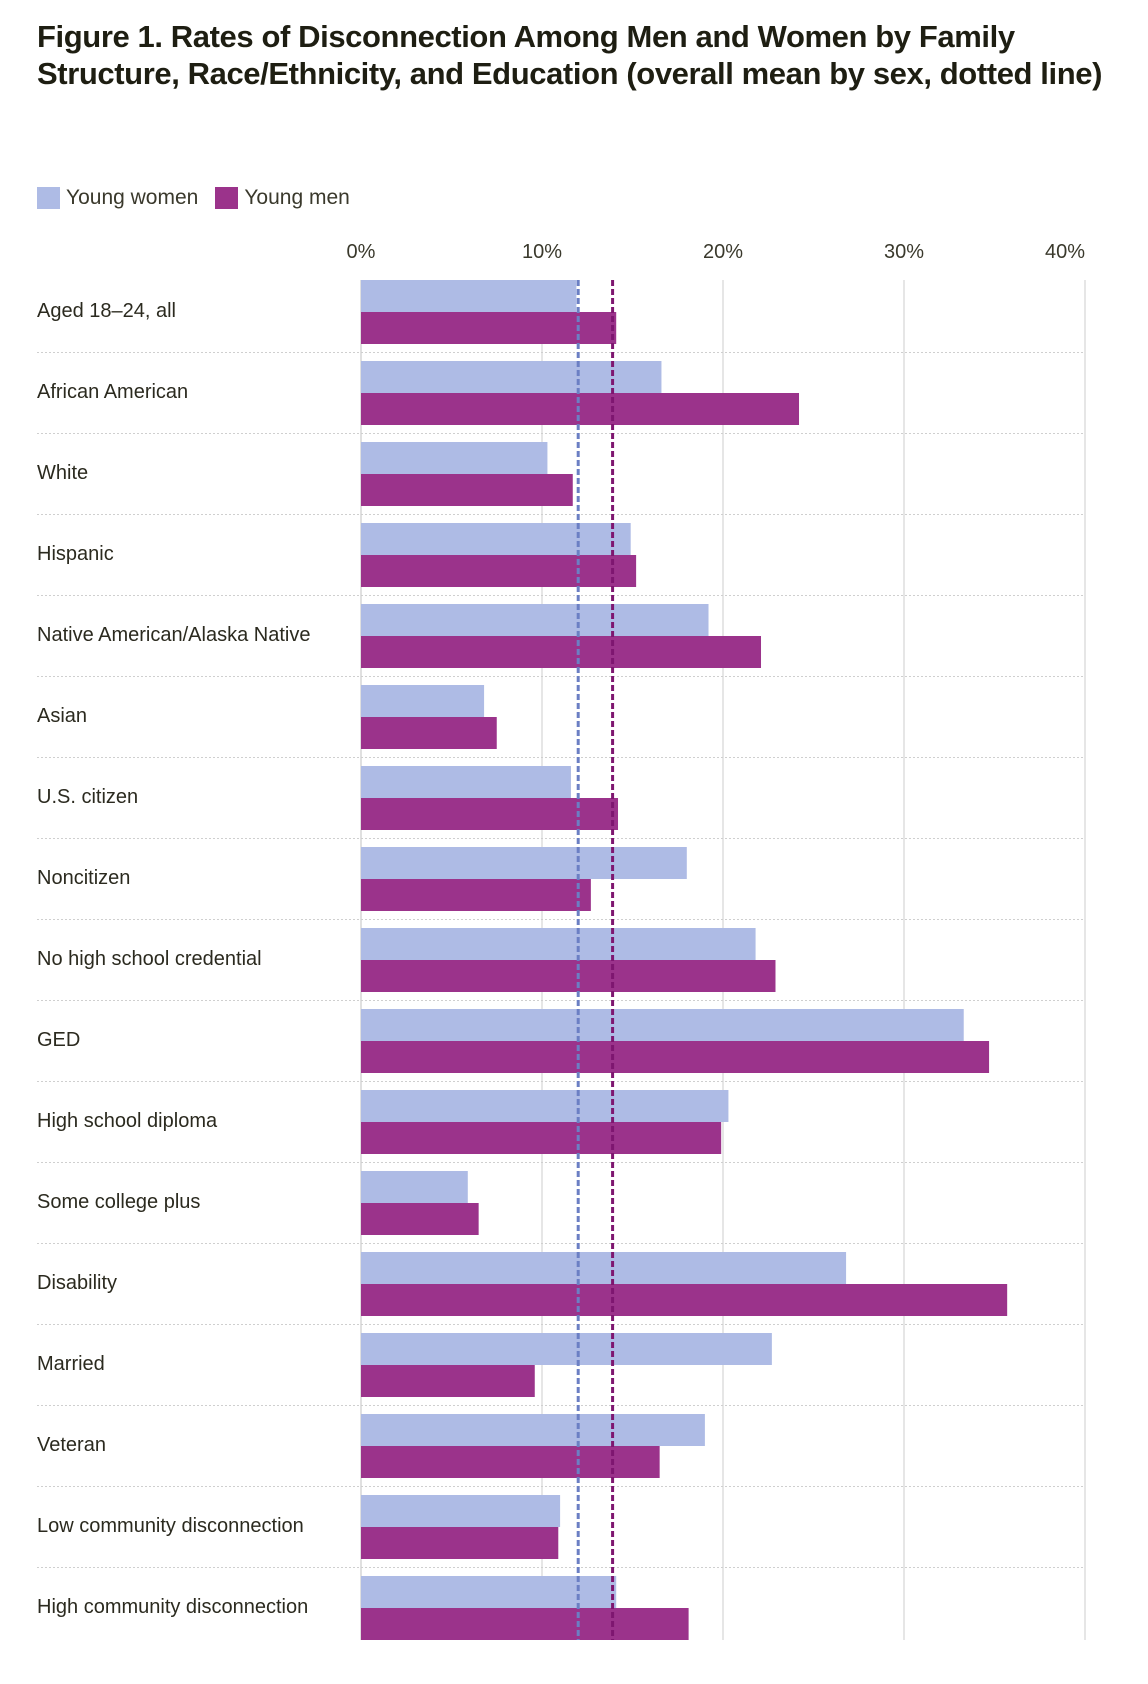 Image resolution: width=1148 pixels, height=1684 pixels. What do you see at coordinates (361, 252) in the screenshot?
I see `x-tick-label: 0%` at bounding box center [361, 252].